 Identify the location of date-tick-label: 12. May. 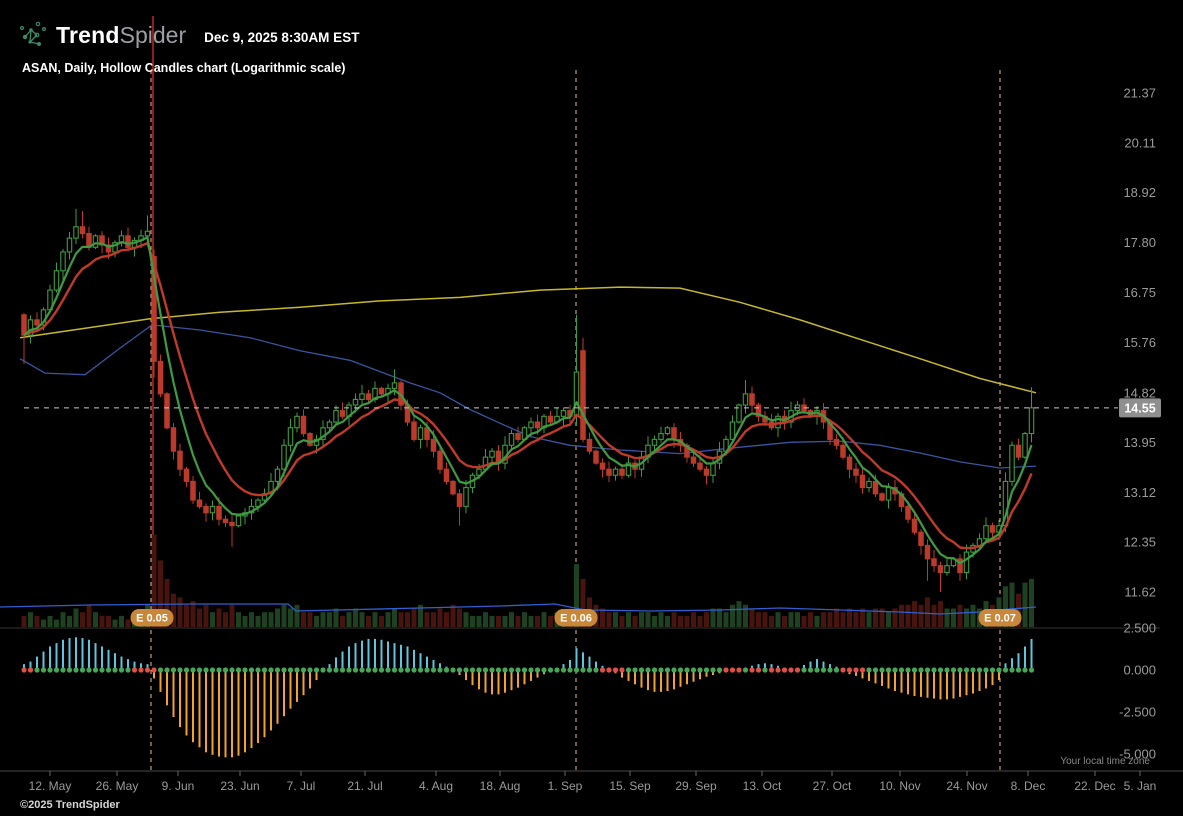
(50, 786).